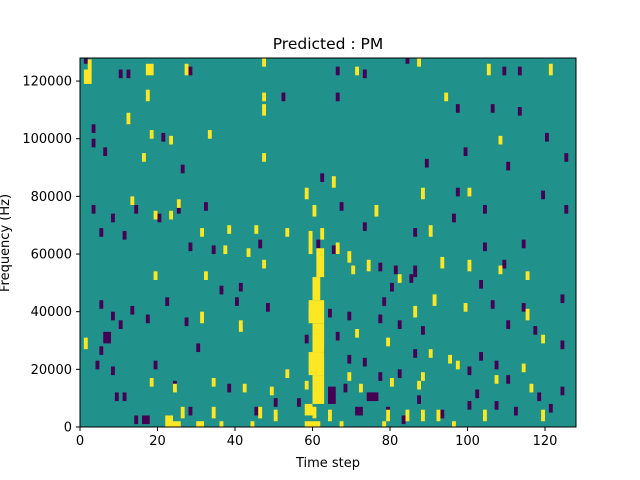 This screenshot has height=480, width=640. Describe the element at coordinates (328, 44) in the screenshot. I see `chart-title: Predicted : PM` at that location.